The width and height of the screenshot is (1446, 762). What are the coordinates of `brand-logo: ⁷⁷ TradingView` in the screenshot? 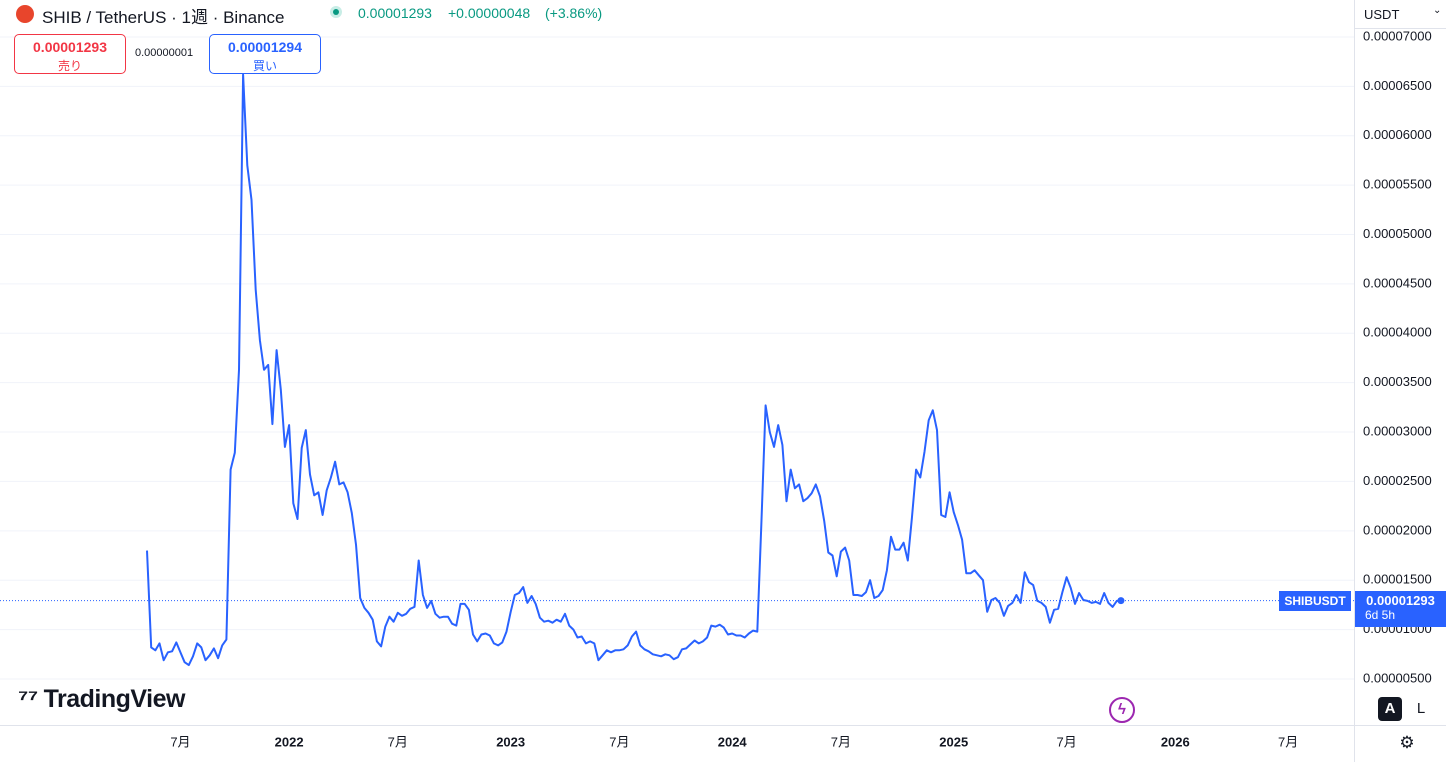 It's located at (101, 699).